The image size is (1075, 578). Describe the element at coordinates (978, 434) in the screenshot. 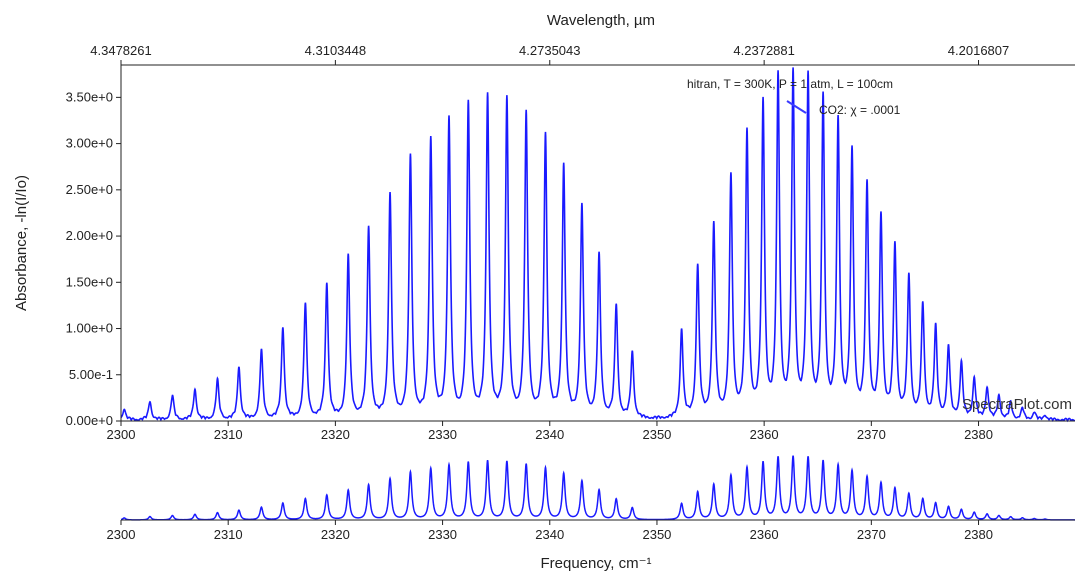

I see `main-x-tick-label: 2380` at that location.